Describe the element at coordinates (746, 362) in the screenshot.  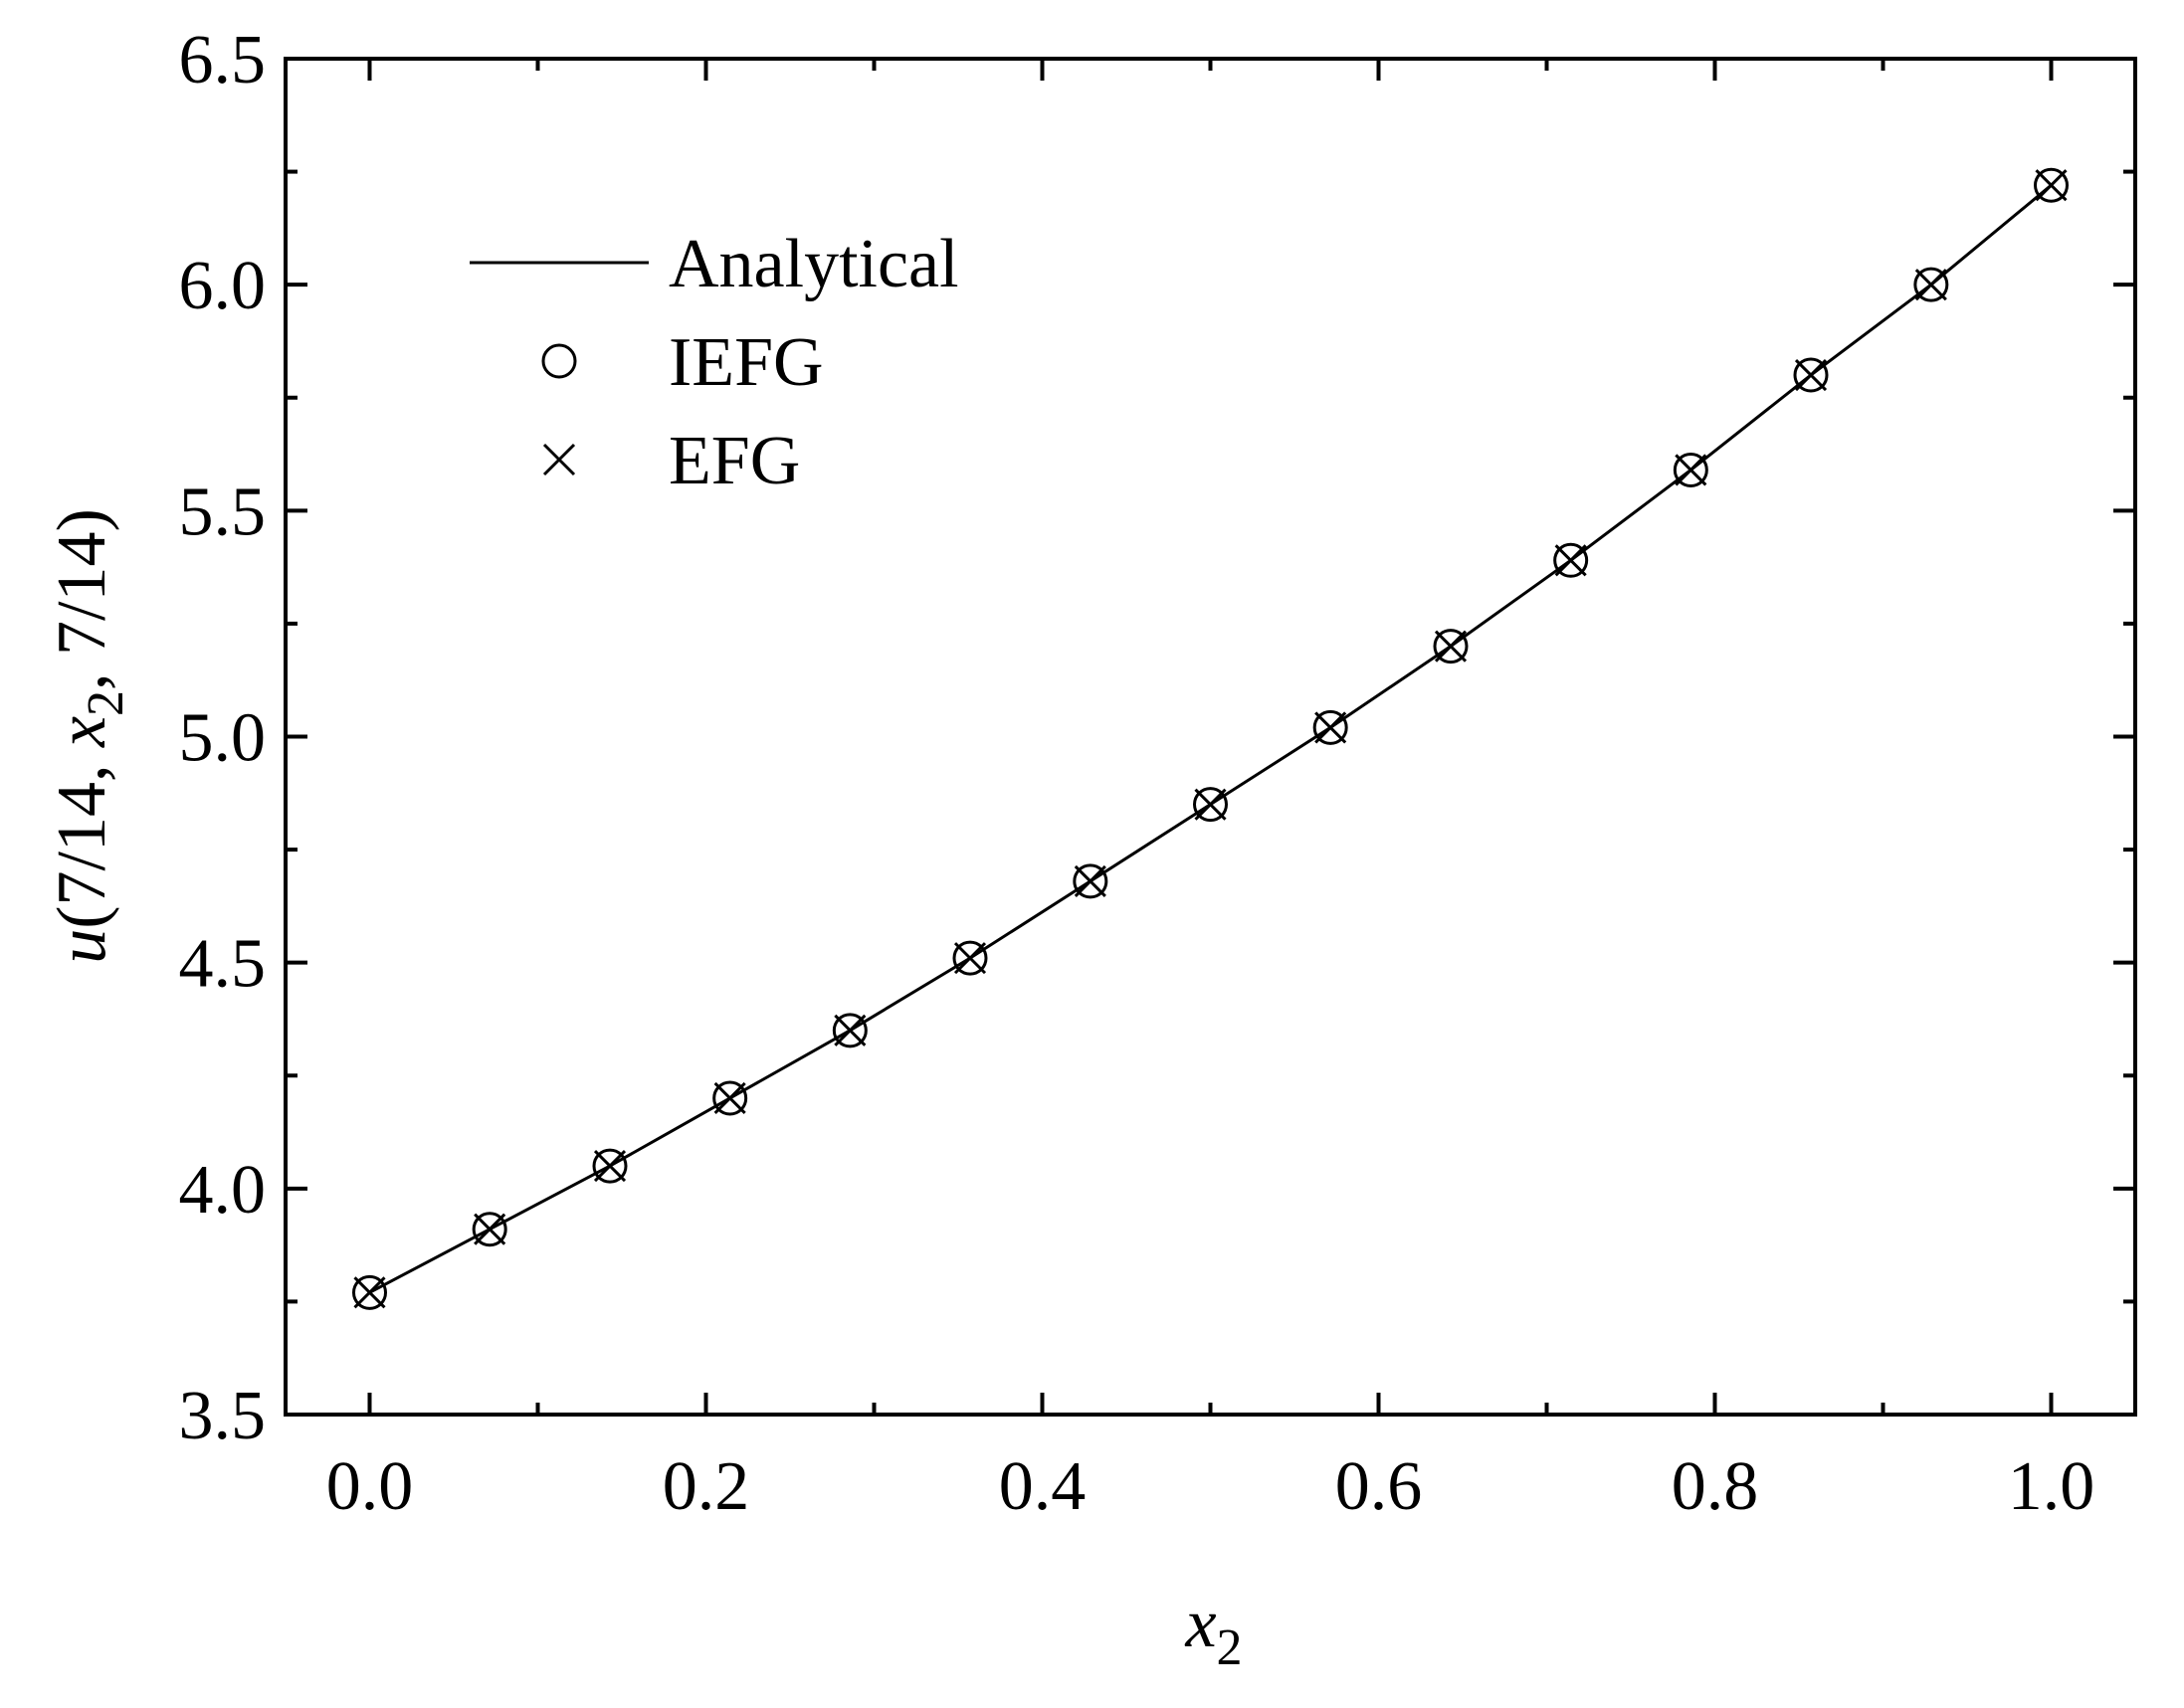
I see `legend-label: IEFG` at that location.